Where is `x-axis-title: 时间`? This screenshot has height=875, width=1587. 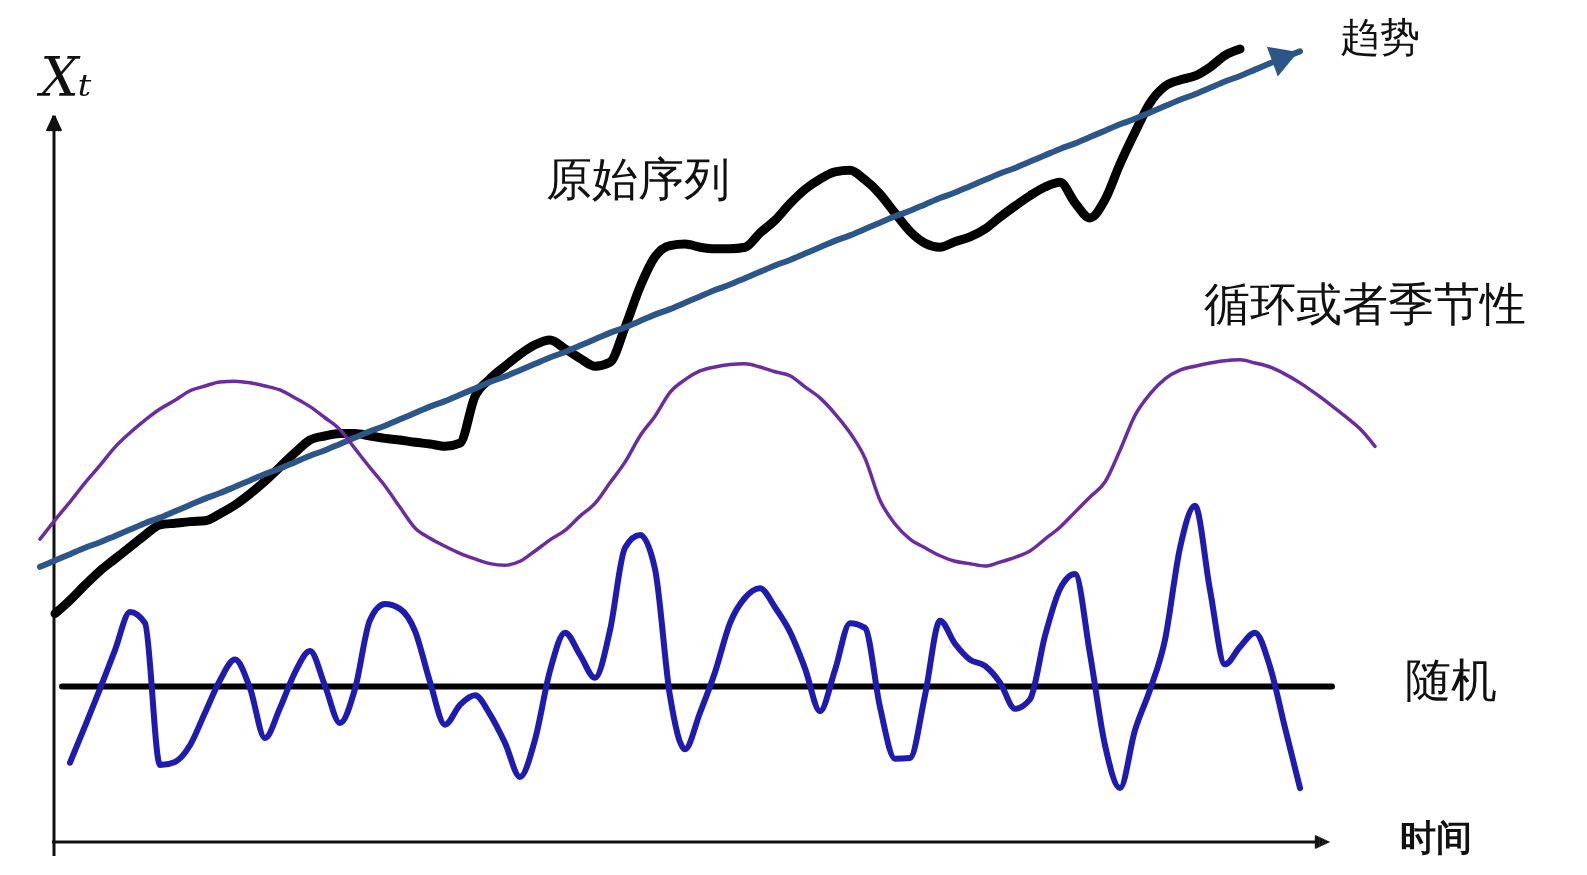 x-axis-title: 时间 is located at coordinates (1436, 837).